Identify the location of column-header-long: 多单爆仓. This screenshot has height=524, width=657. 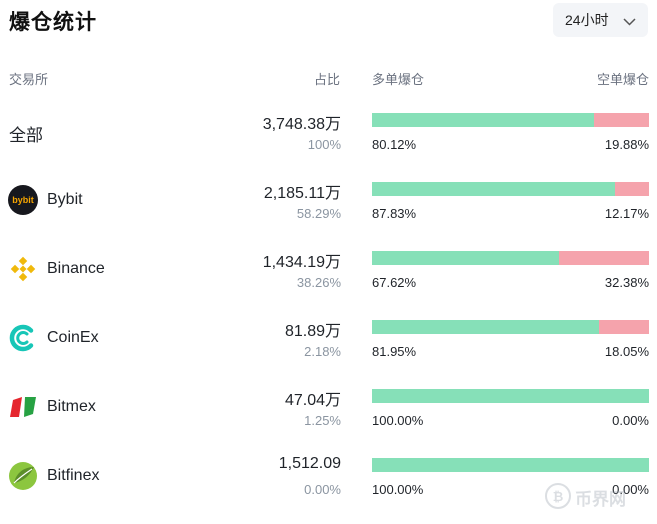
(398, 79).